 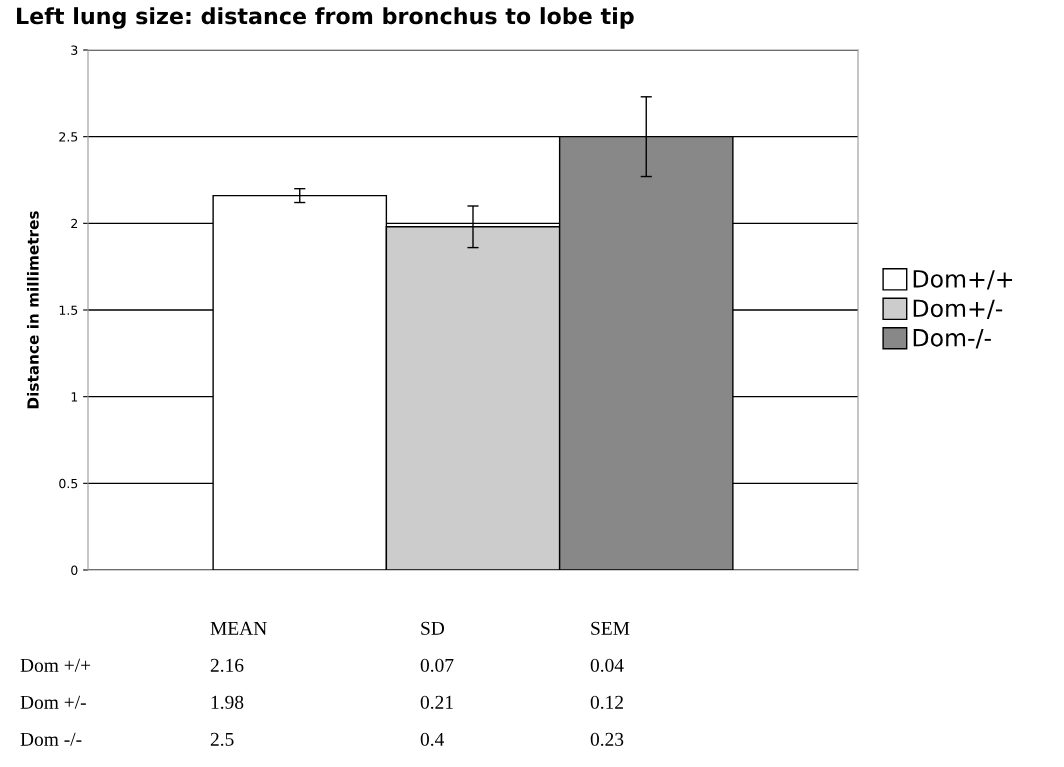 What do you see at coordinates (55, 665) in the screenshot?
I see `text: Dom +/+` at bounding box center [55, 665].